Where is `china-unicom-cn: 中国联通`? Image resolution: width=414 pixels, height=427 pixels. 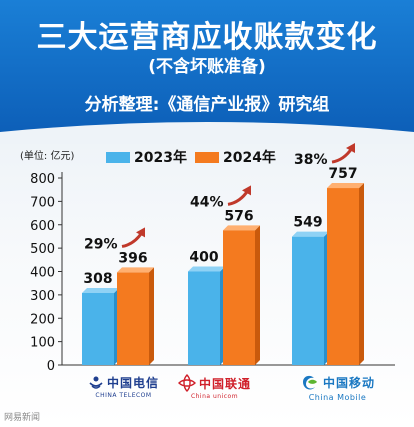
china-unicom-cn: 中国联通 is located at coordinates (225, 383).